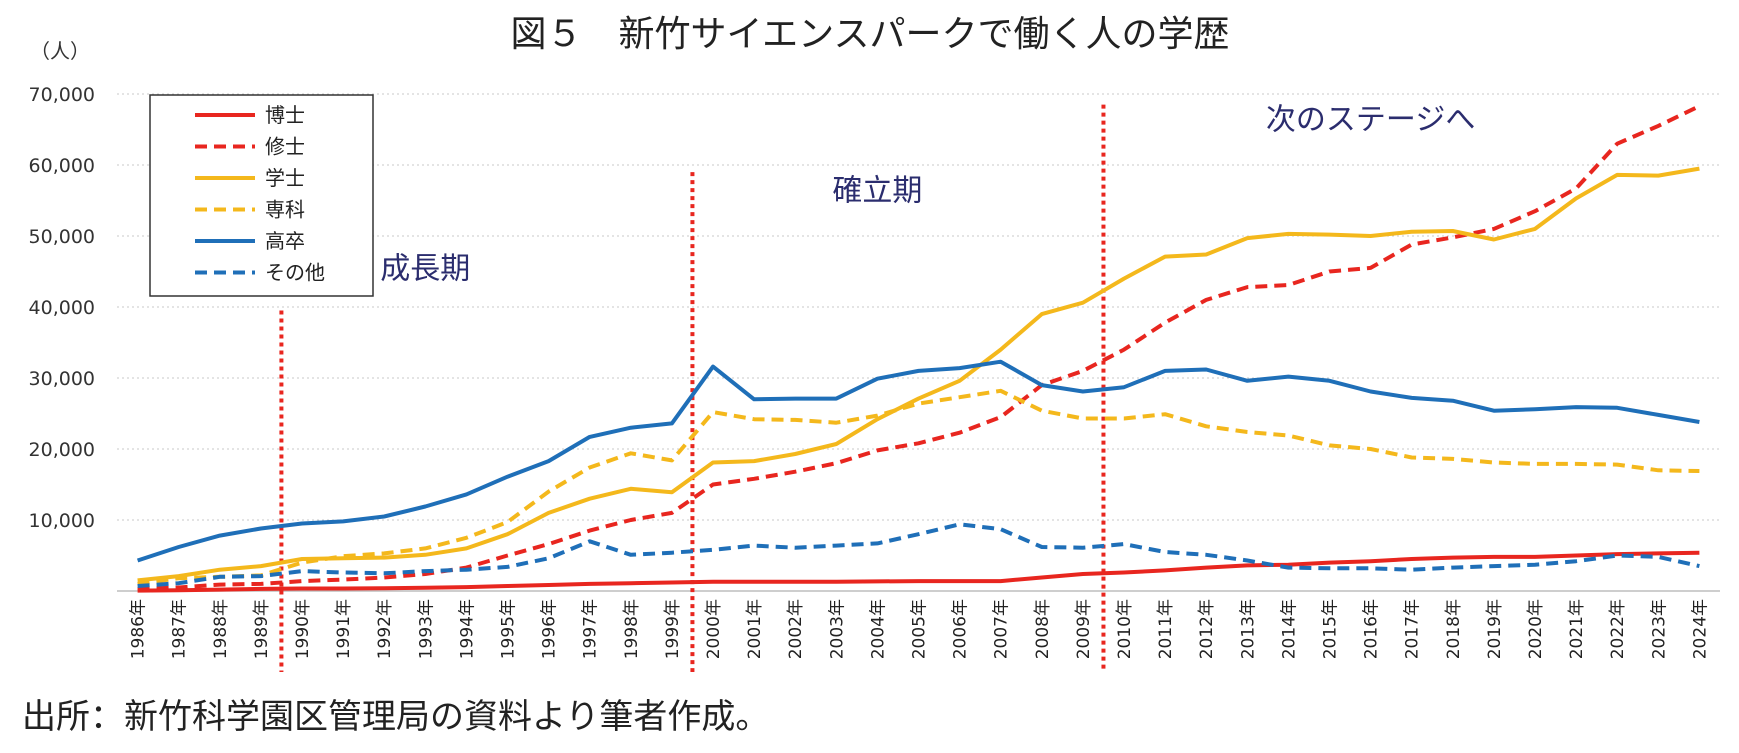  I want to click on y-unit-label: （人）, so click(60, 51).